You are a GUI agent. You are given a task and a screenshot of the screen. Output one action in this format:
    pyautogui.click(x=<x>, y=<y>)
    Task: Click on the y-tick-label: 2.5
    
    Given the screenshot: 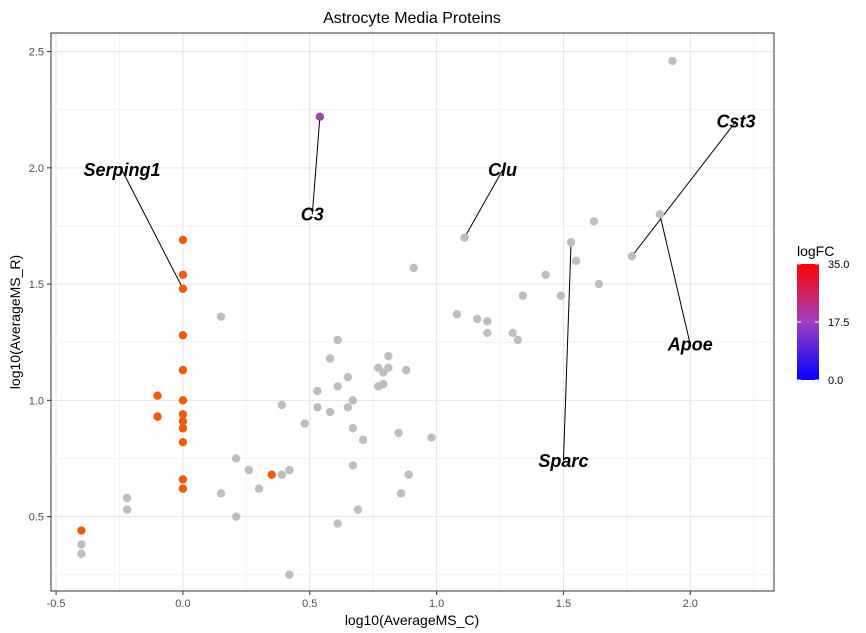 What is the action you would take?
    pyautogui.click(x=36, y=53)
    